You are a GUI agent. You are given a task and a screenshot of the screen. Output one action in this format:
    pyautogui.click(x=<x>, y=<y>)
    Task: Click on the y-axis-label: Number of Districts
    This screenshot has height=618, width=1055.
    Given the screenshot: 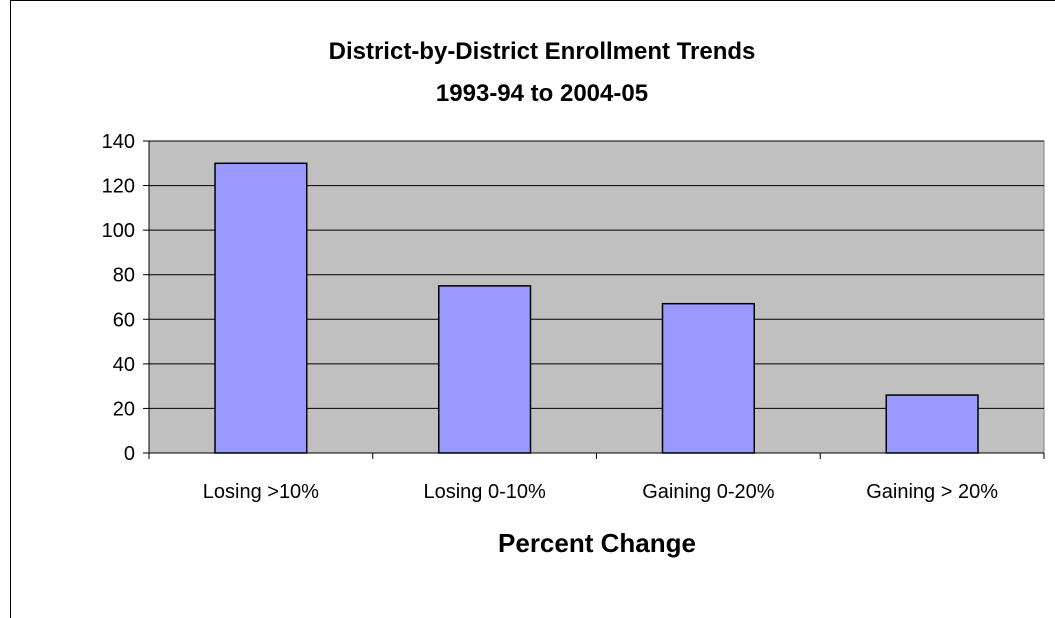 What is the action you would take?
    pyautogui.click(x=48, y=289)
    